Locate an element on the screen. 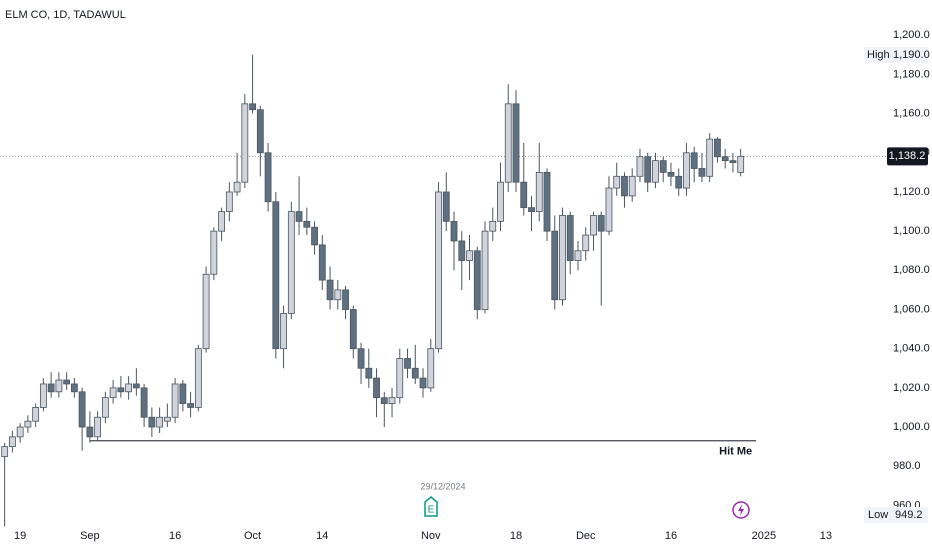  y-tick-label: 980.0 is located at coordinates (907, 466).